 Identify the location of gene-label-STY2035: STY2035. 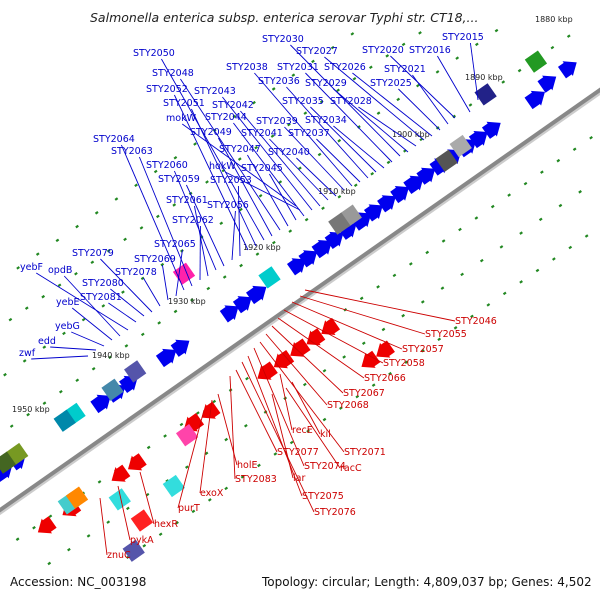
(303, 101).